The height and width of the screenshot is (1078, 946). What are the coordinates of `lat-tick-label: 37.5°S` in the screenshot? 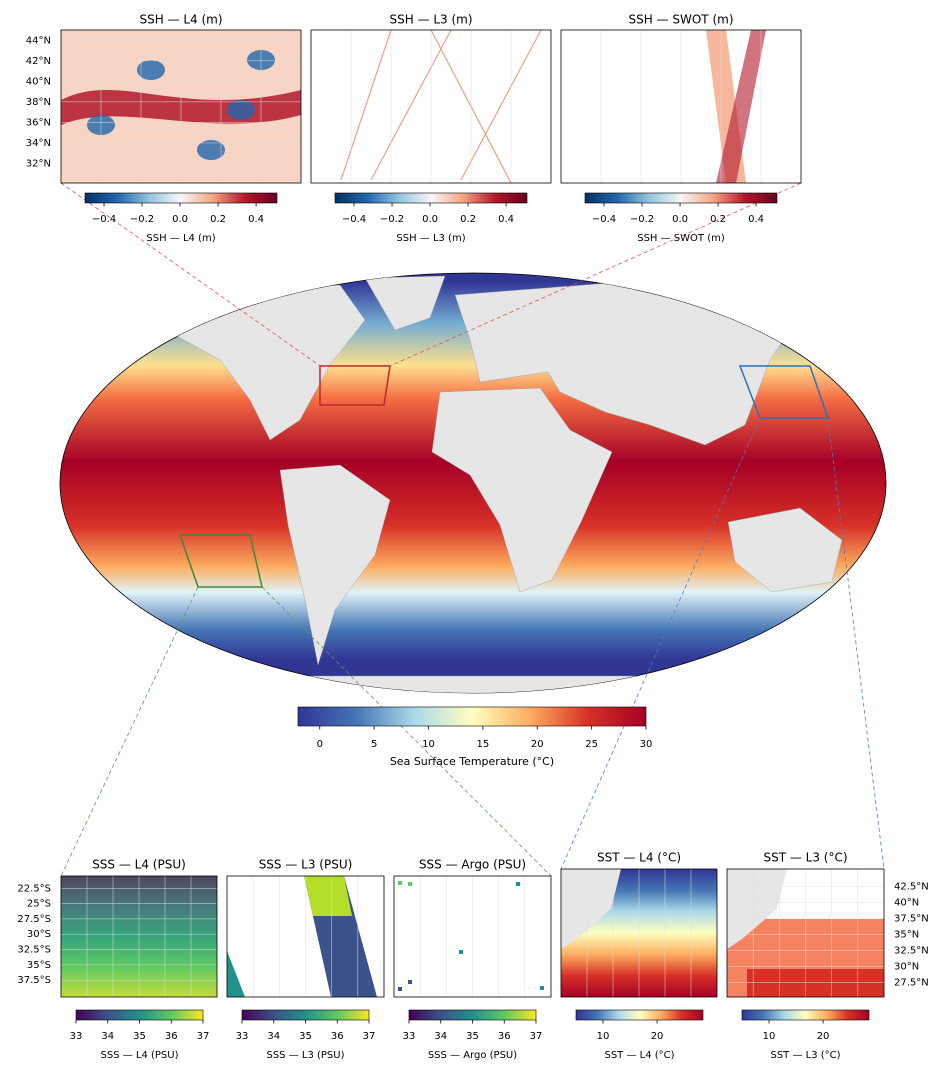 It's located at (34, 980).